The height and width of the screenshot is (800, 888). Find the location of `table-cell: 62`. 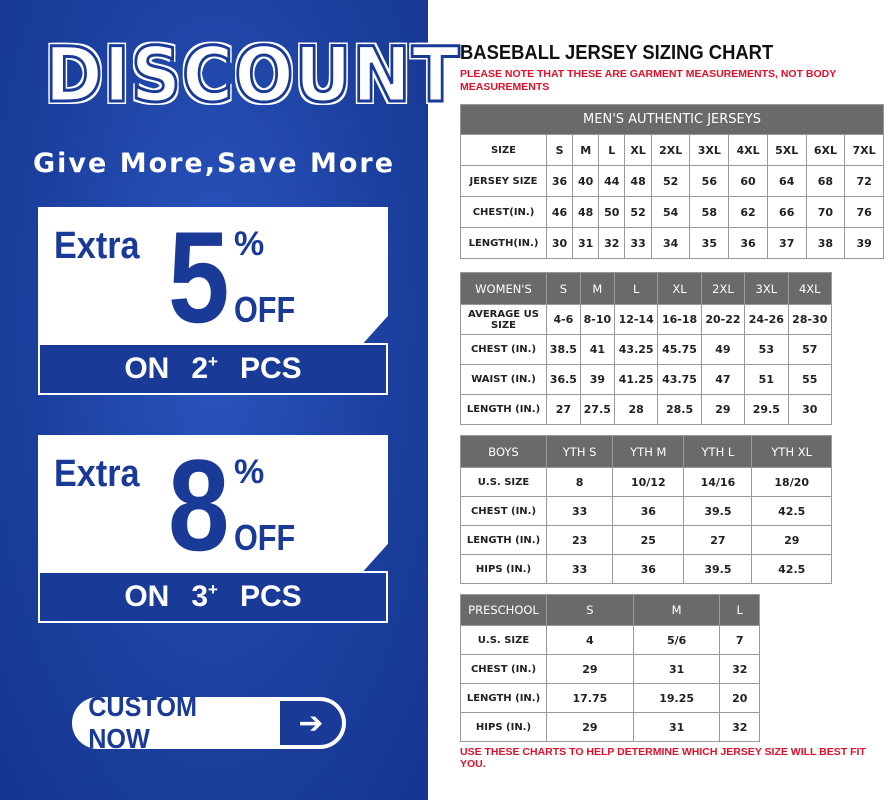

table-cell: 62 is located at coordinates (748, 212).